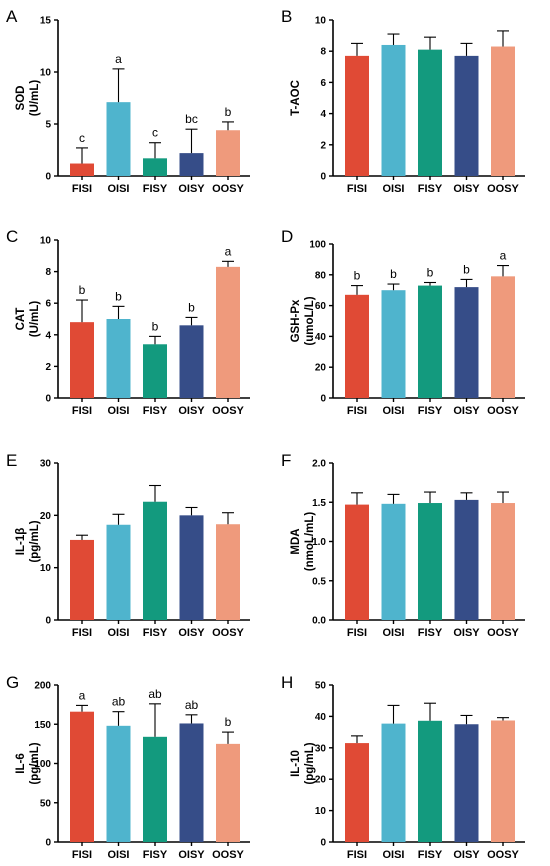 The image size is (550, 866). I want to click on significance-letter: bc, so click(191, 119).